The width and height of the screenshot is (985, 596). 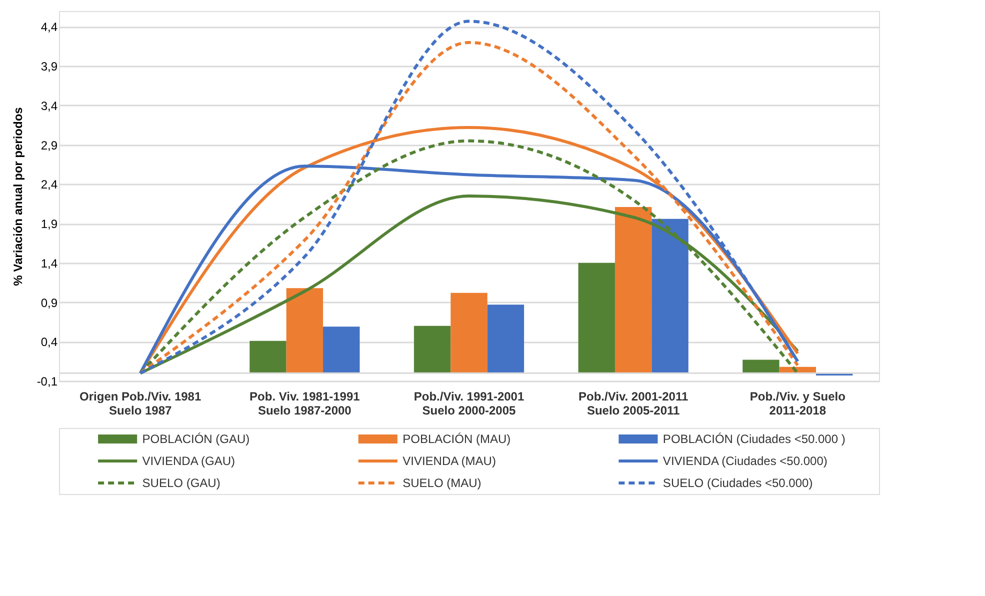 What do you see at coordinates (49, 185) in the screenshot?
I see `y-tick-label: 2,4` at bounding box center [49, 185].